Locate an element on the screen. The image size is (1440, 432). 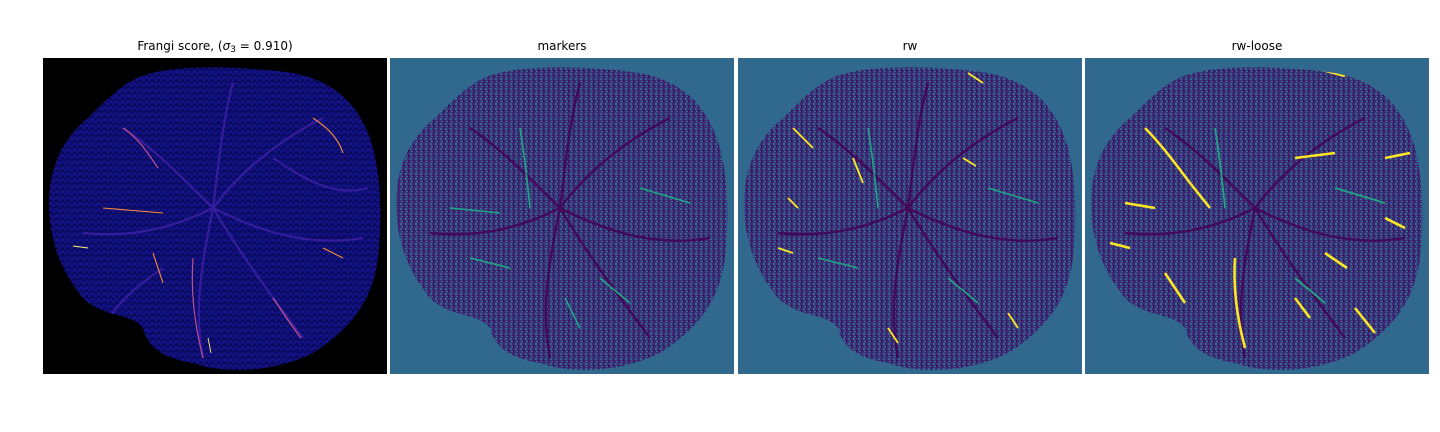
rw-loose-title: rw-loose is located at coordinates (1257, 46).